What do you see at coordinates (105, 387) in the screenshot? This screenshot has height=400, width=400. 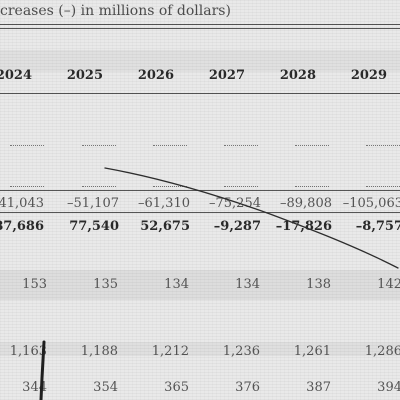 I see `cell-e-2025: 354` at bounding box center [105, 387].